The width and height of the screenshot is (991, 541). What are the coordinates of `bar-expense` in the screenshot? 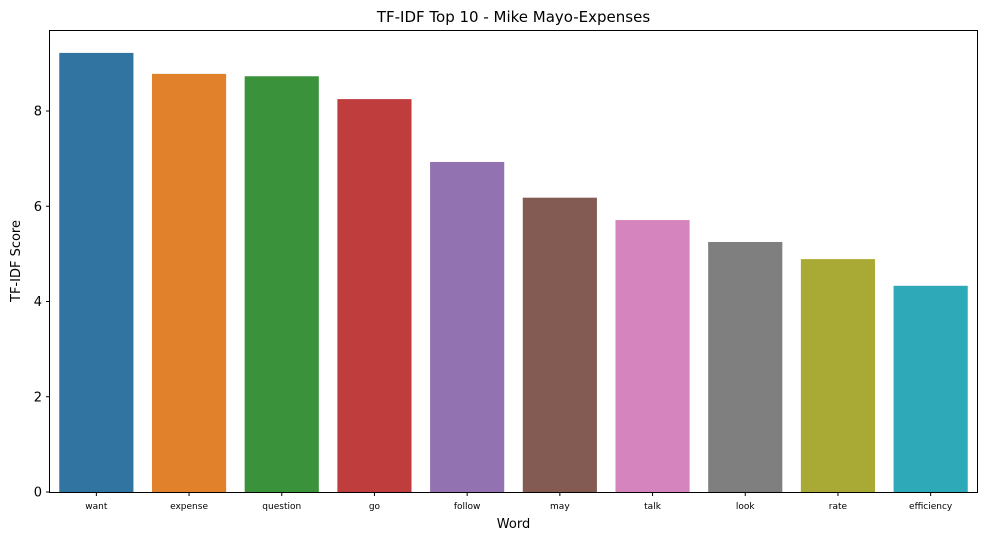 It's located at (189, 282).